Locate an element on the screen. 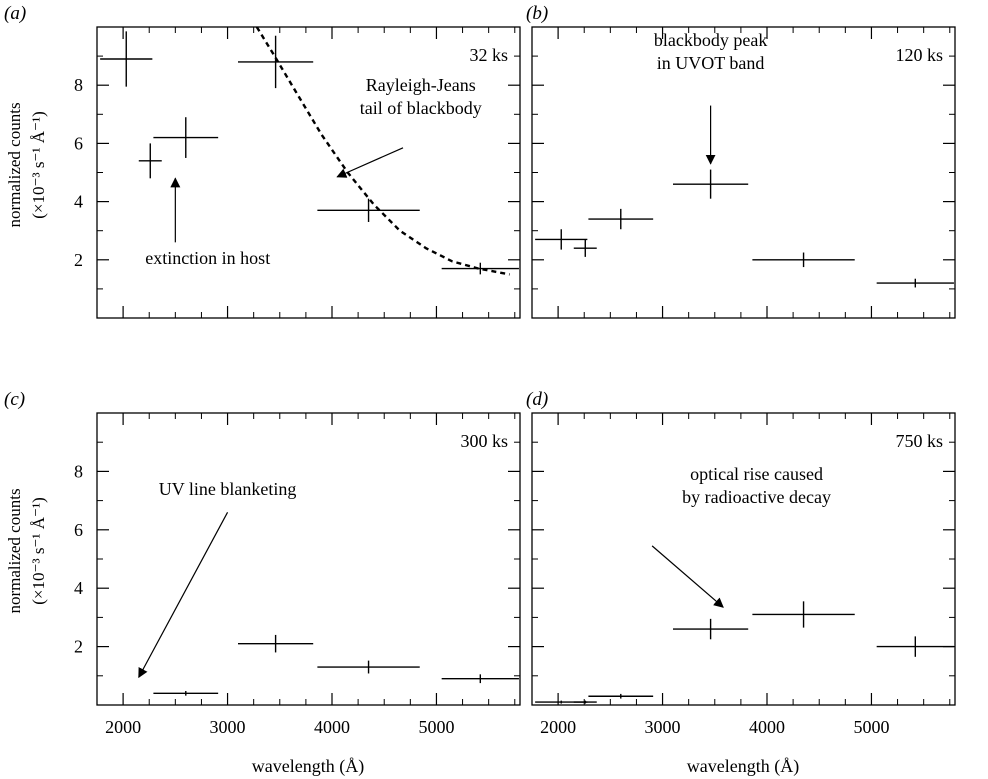  annotation: blackbody peak in UVOT band is located at coordinates (710, 97).